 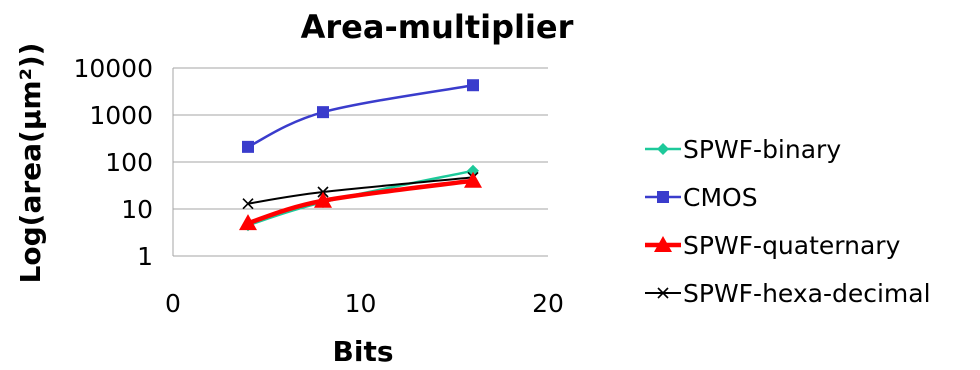 I want to click on series-spwf-quaternary, so click(x=360, y=201).